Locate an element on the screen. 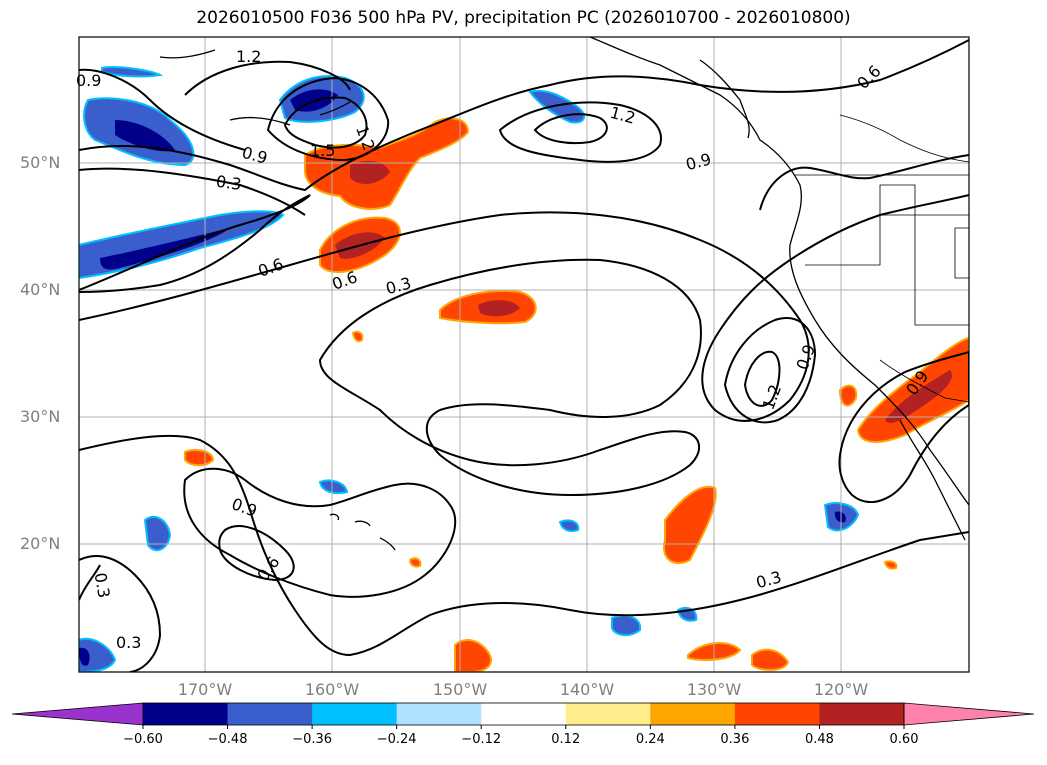 The width and height of the screenshot is (1047, 765). colorbar-tick-label: 0.60 is located at coordinates (904, 739).